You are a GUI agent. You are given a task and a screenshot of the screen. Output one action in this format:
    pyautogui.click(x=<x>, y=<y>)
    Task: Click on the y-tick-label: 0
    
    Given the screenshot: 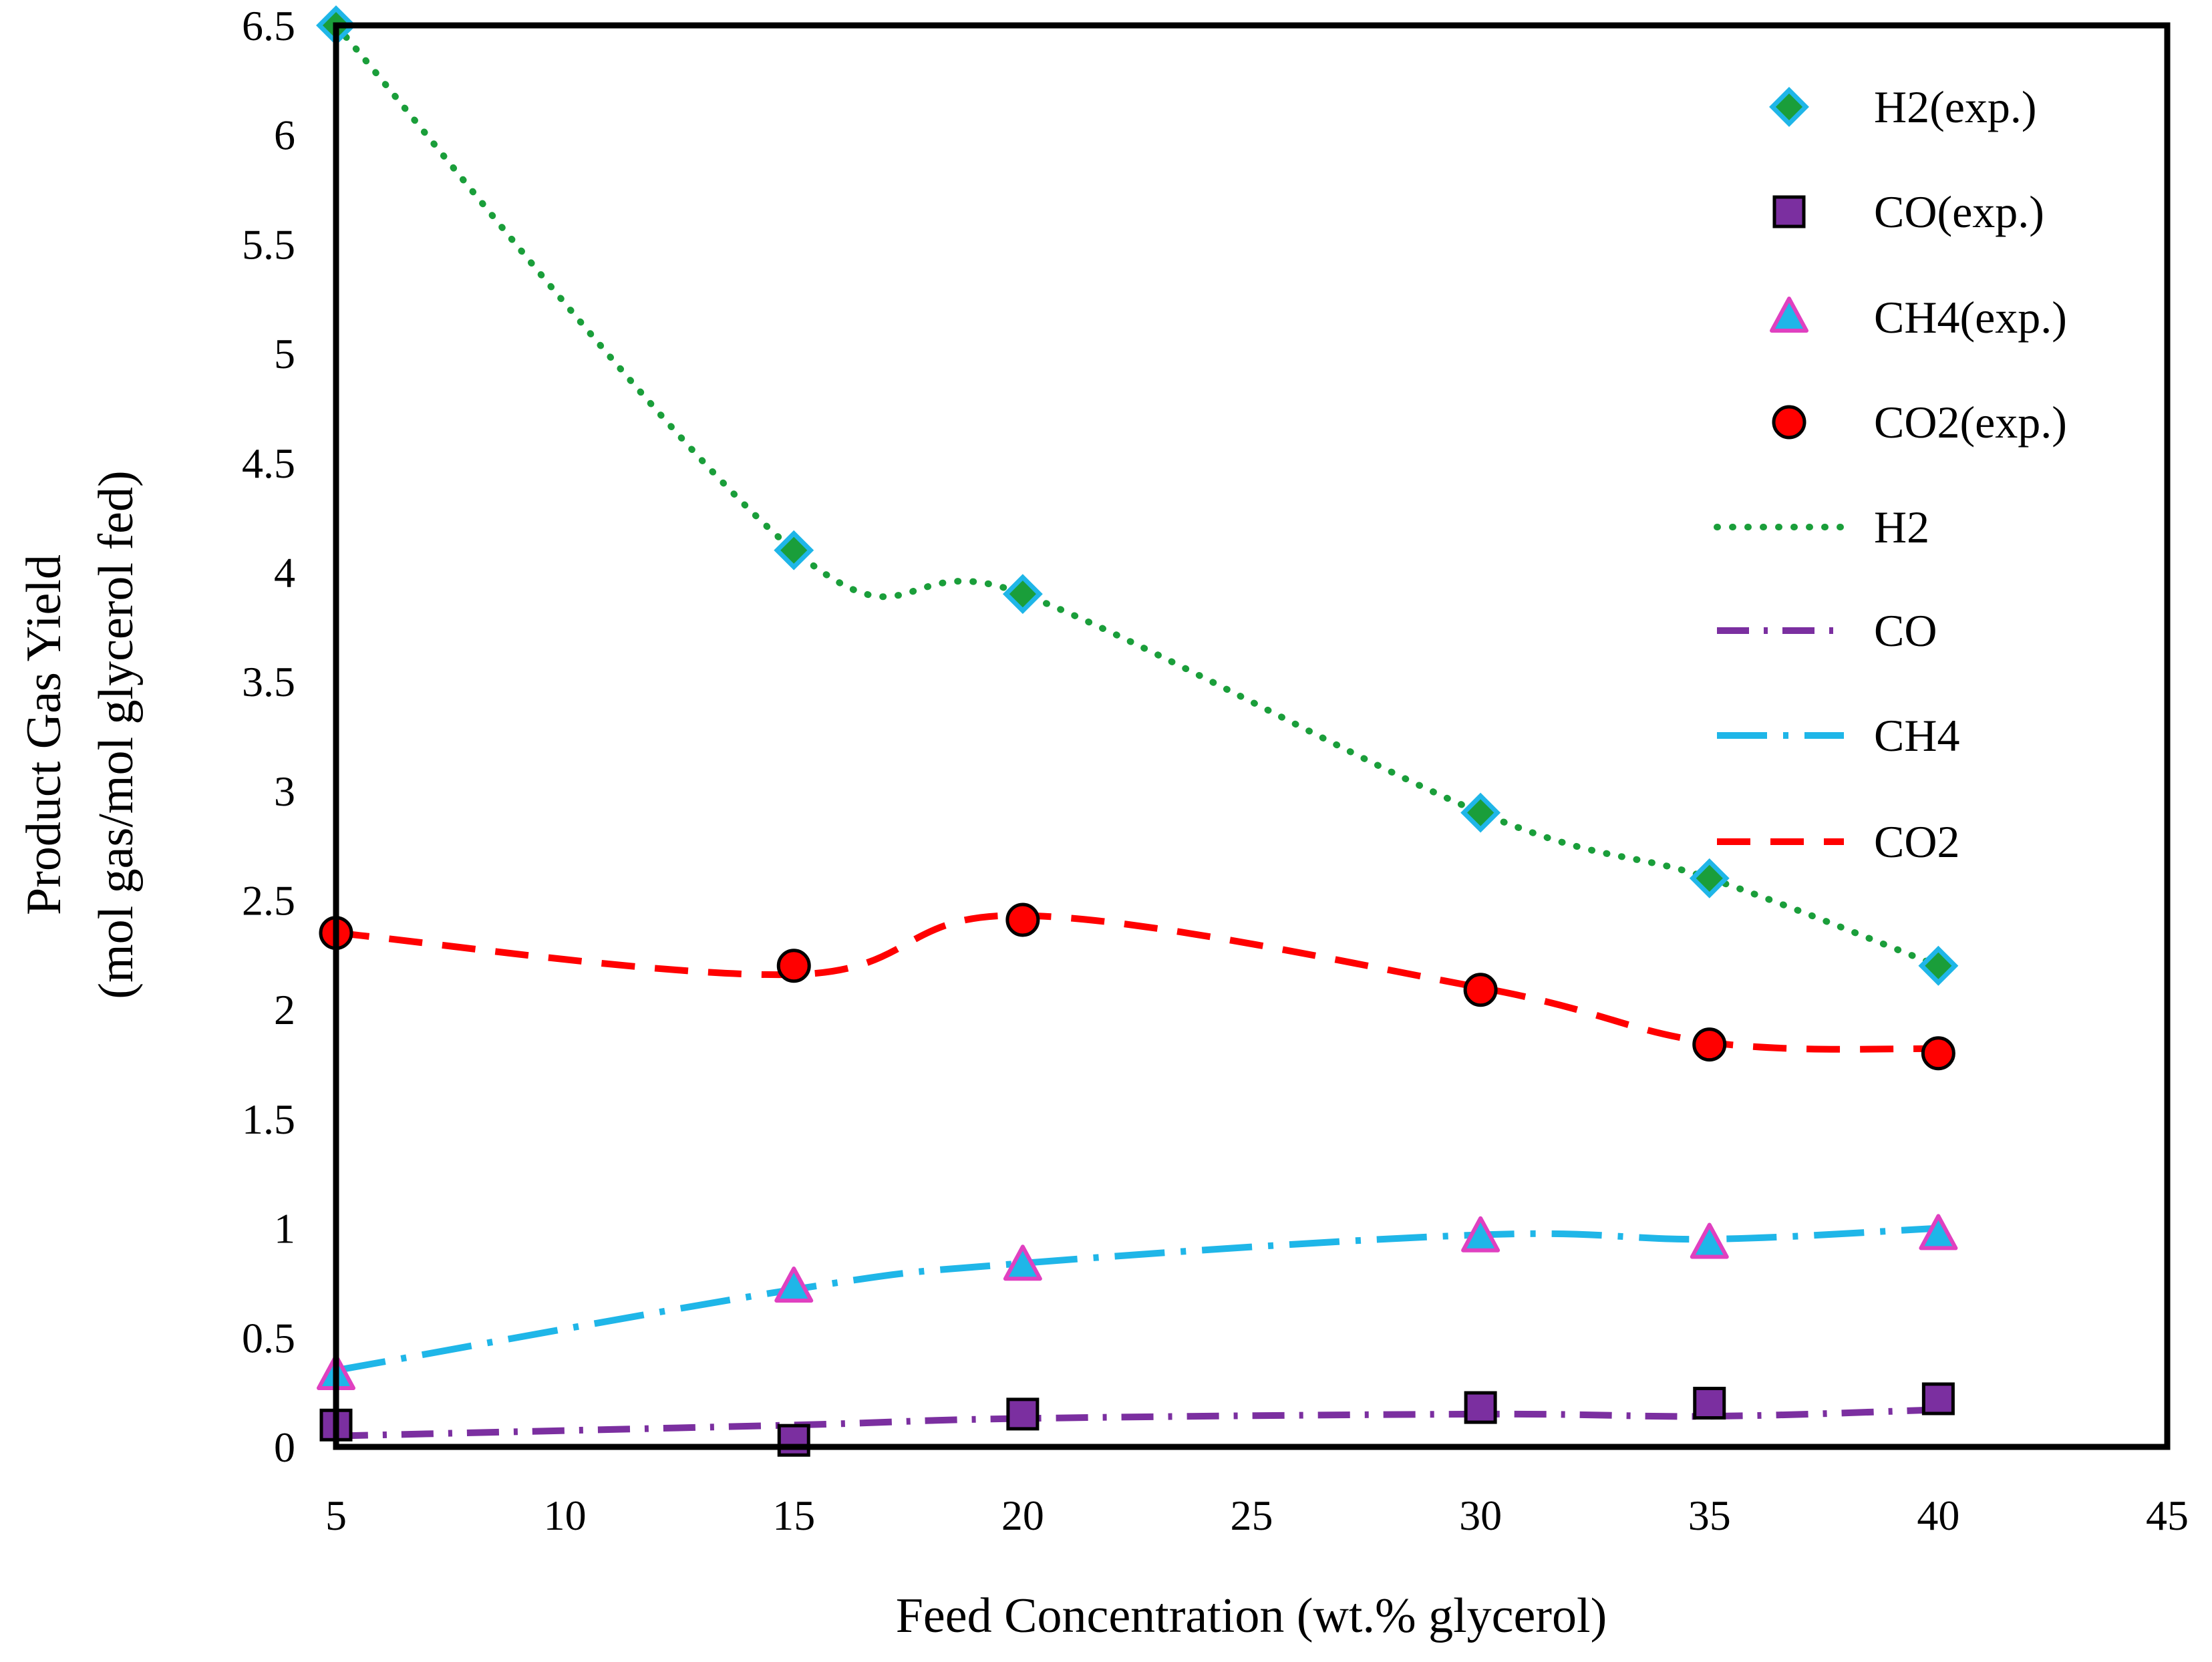 What is the action you would take?
    pyautogui.click(x=284, y=1448)
    